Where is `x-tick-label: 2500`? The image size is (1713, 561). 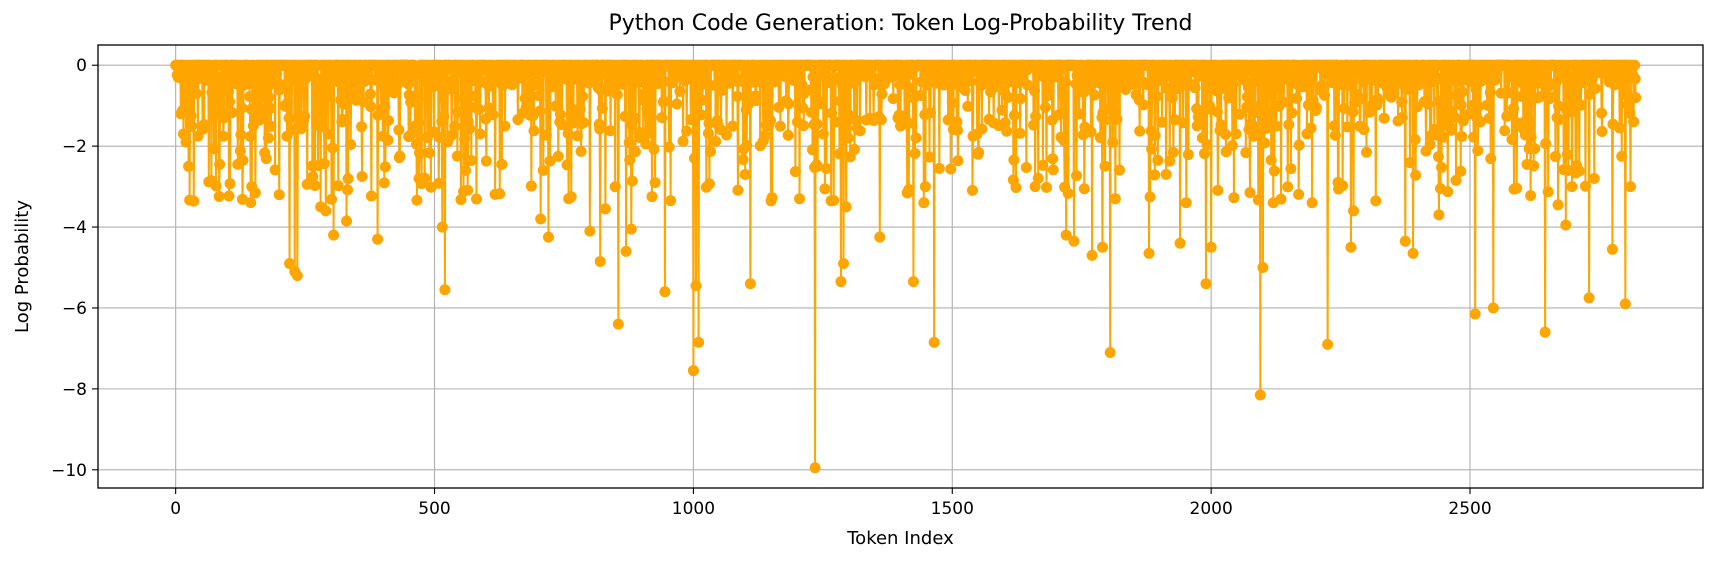 x-tick-label: 2500 is located at coordinates (1469, 509).